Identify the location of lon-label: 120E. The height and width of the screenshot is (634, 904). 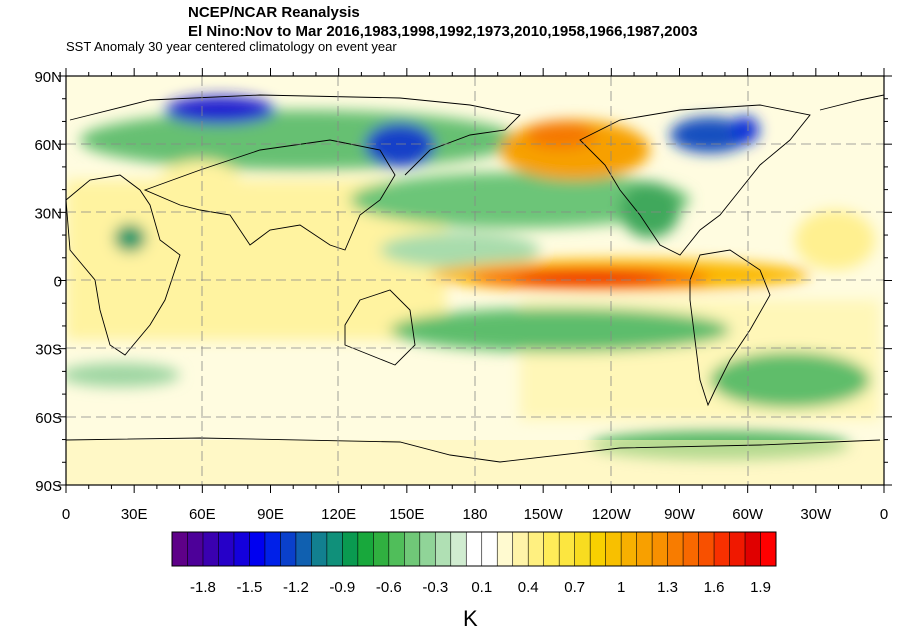
(338, 514).